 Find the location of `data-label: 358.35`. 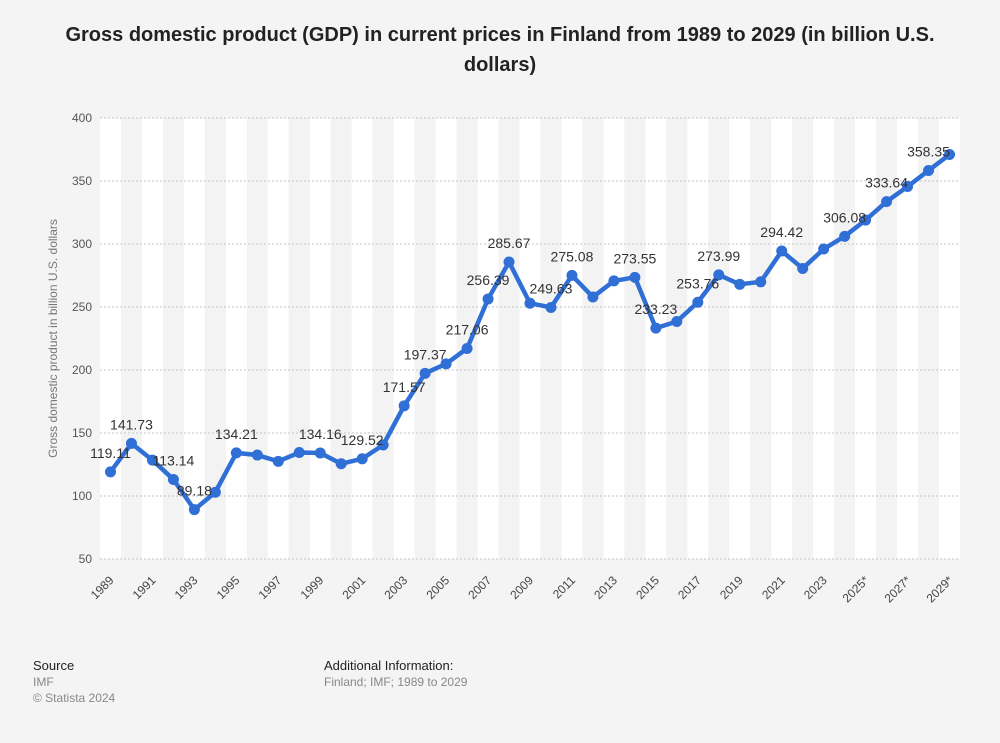

data-label: 358.35 is located at coordinates (928, 151).